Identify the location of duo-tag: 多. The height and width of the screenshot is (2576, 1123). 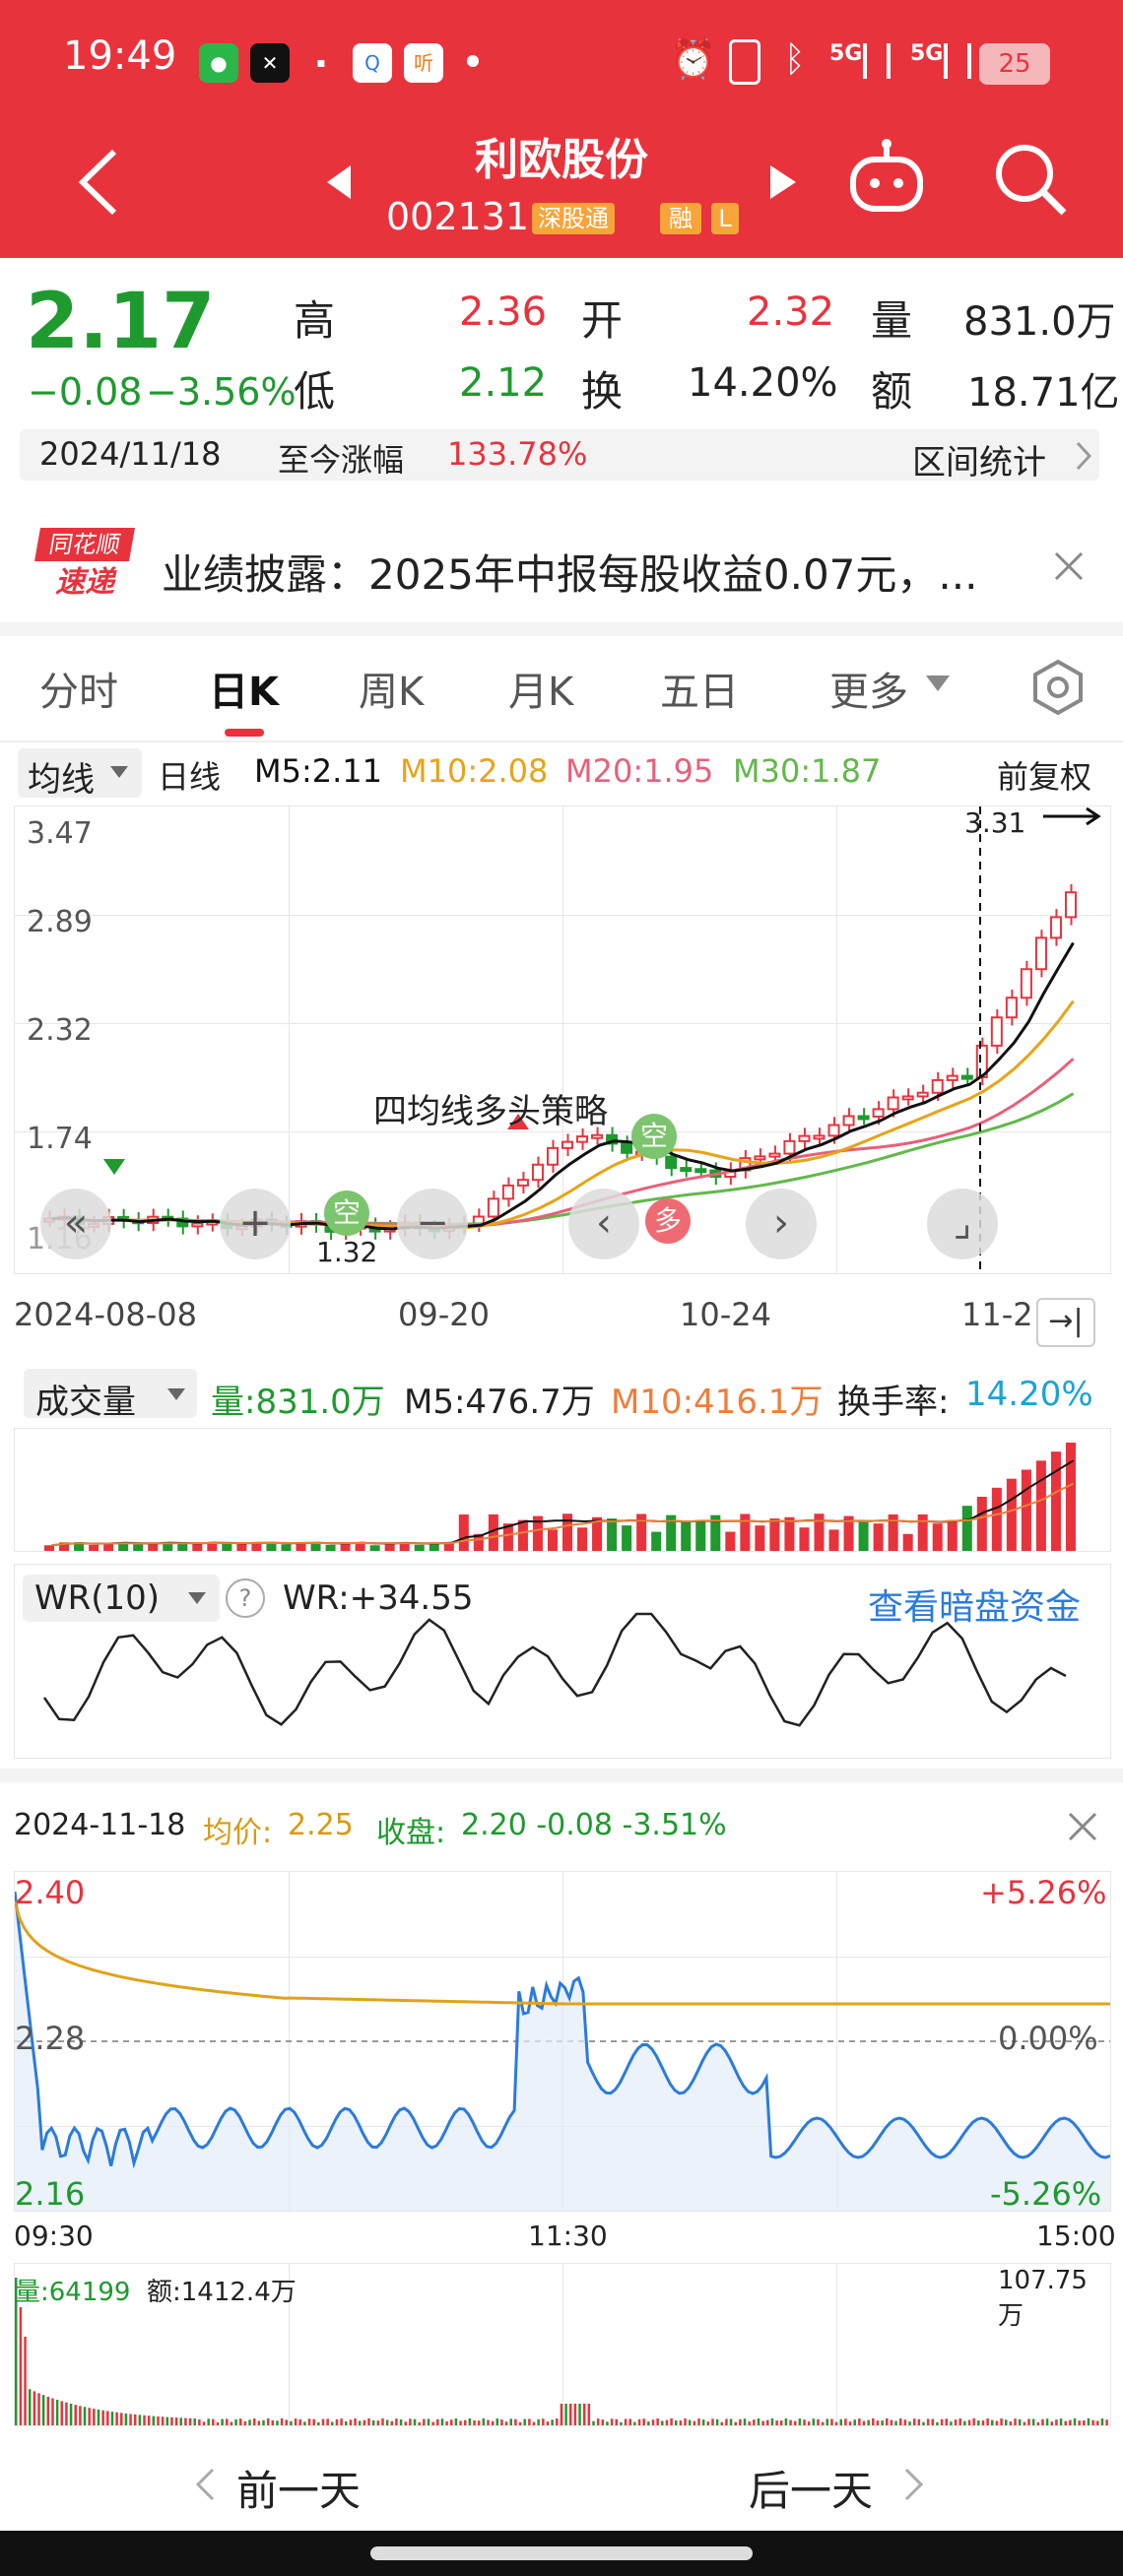
(668, 1221).